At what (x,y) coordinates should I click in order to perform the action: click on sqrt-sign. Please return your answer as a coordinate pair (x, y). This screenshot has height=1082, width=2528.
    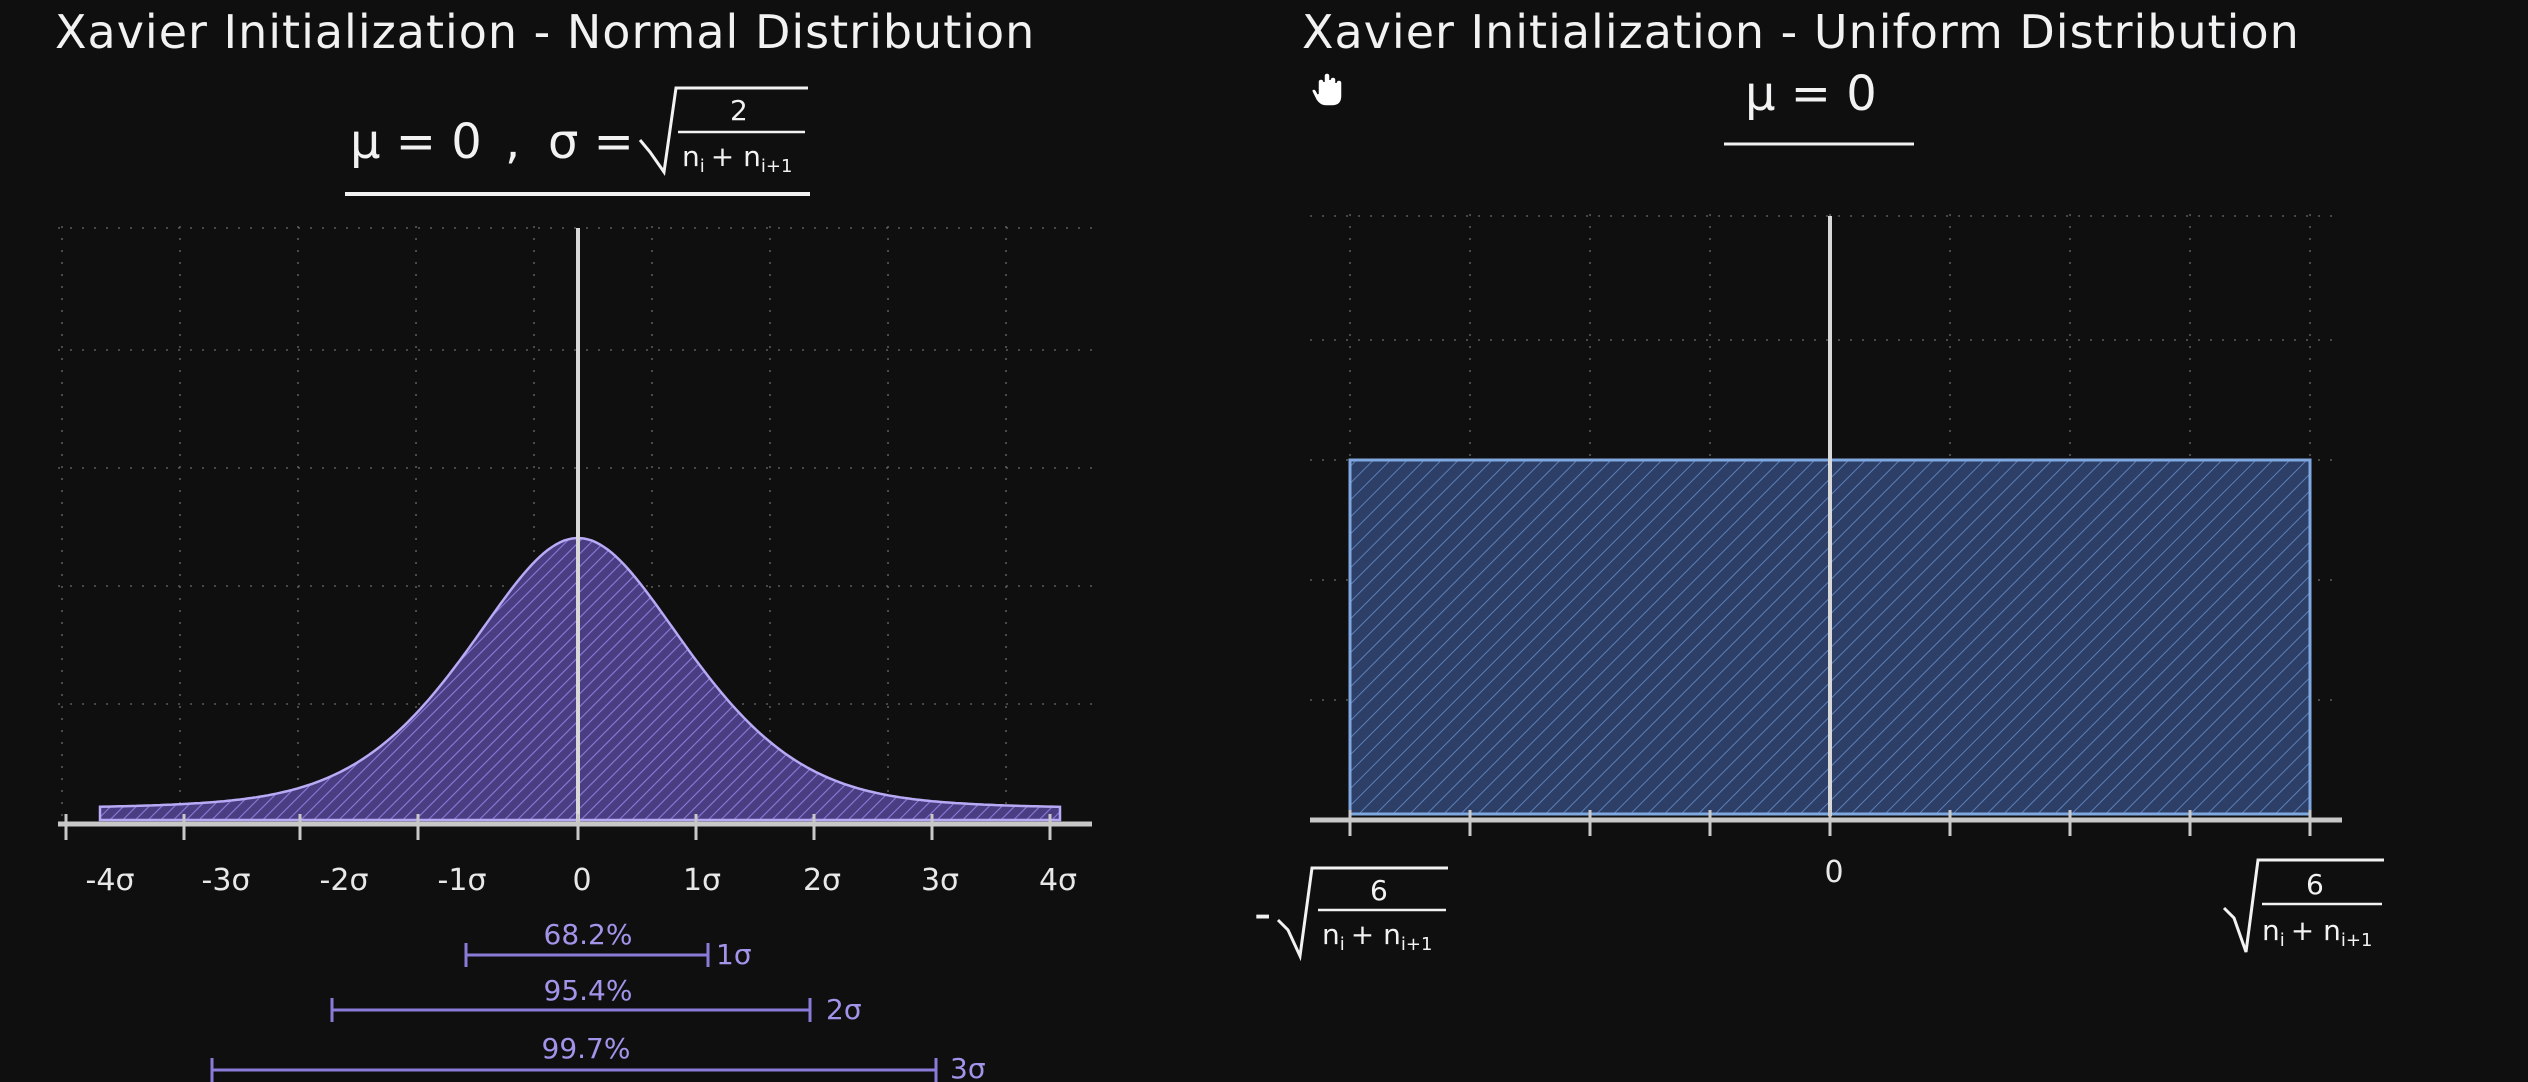
    Looking at the image, I should click on (723, 131).